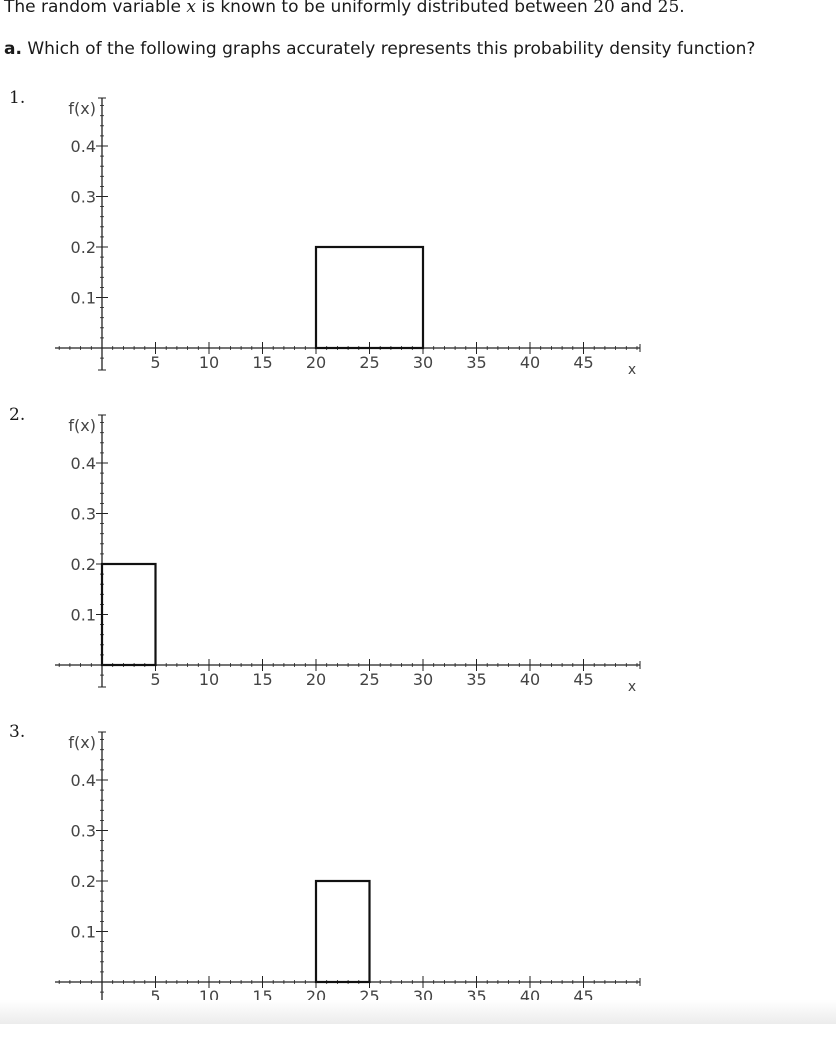  I want to click on option-number-3: 3., so click(17, 732).